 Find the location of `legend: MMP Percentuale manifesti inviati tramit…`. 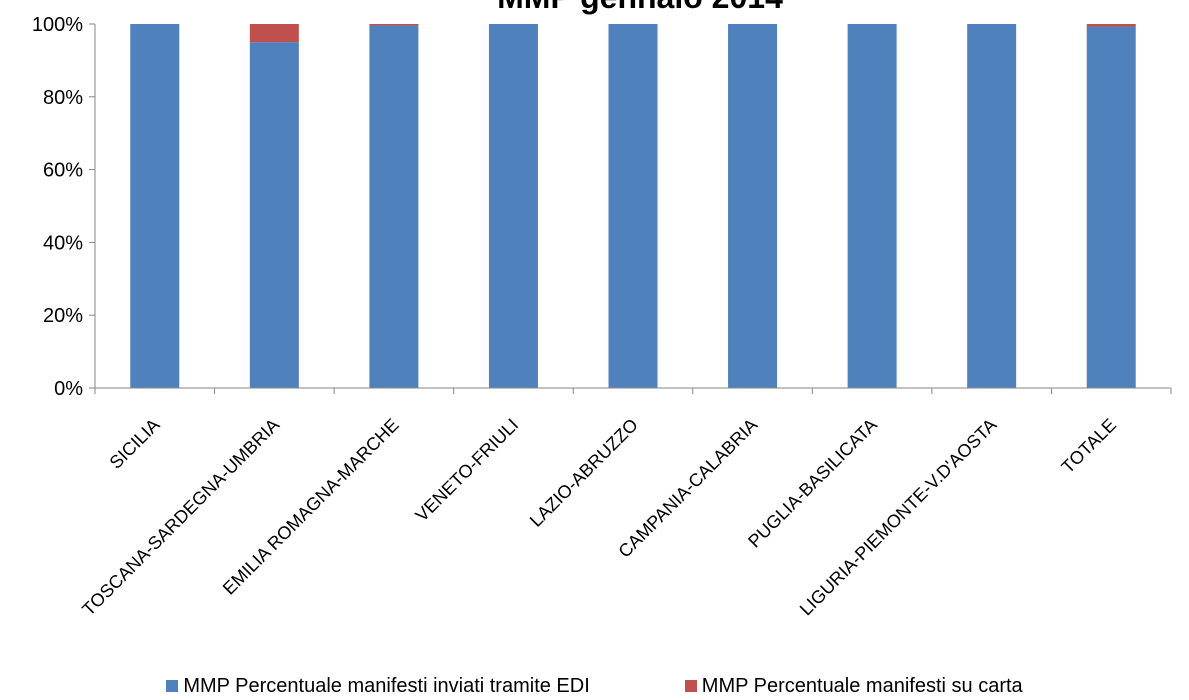

legend: MMP Percentuale manifesti inviati tramit… is located at coordinates (594, 686).